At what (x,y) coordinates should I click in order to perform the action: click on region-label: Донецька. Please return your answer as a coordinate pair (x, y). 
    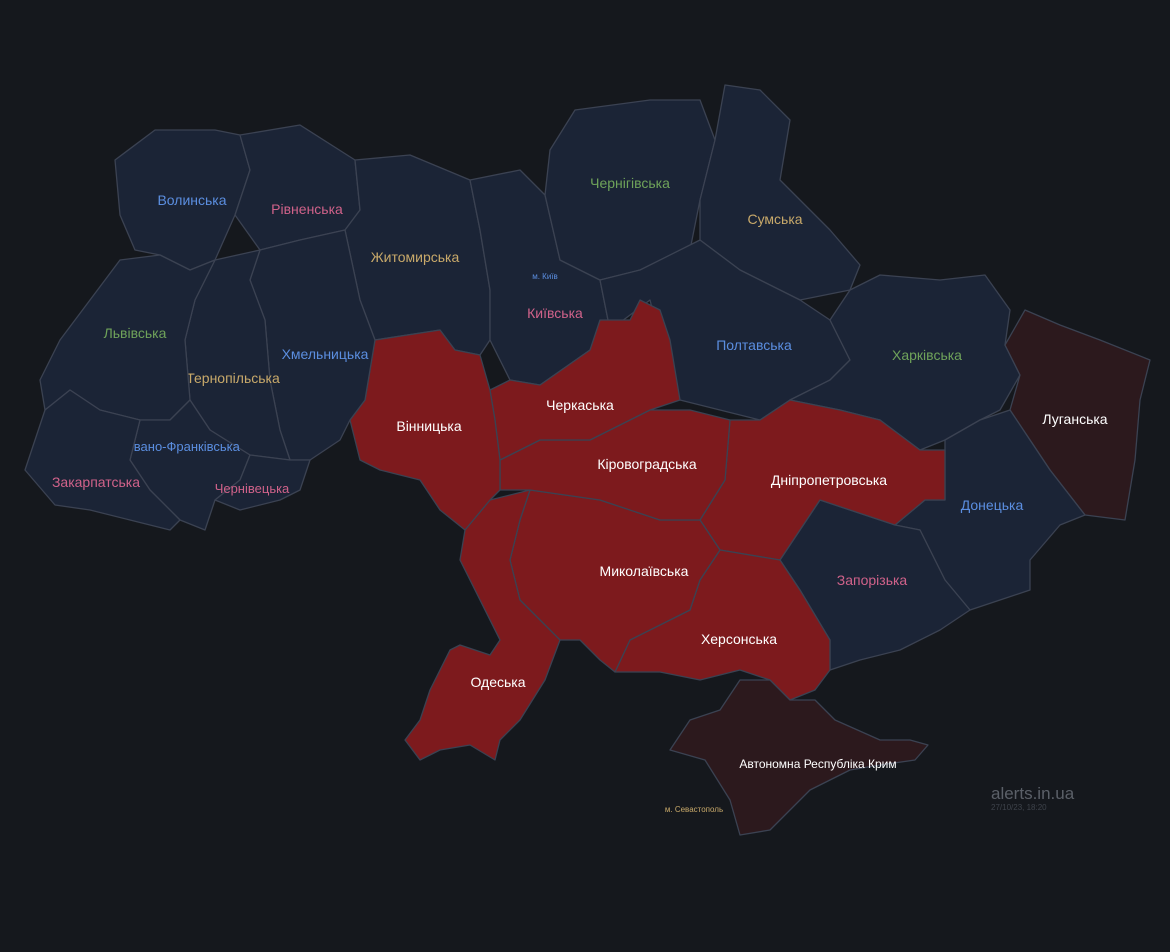
    Looking at the image, I should click on (992, 505).